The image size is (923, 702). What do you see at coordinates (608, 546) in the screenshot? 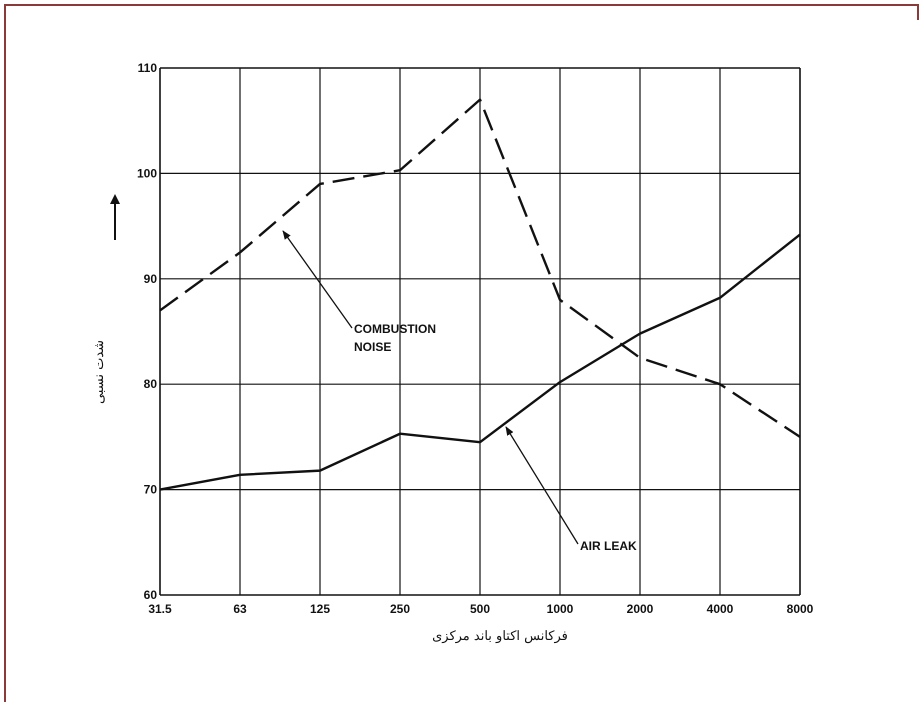
I see `air-leak-label: AIR LEAK` at bounding box center [608, 546].